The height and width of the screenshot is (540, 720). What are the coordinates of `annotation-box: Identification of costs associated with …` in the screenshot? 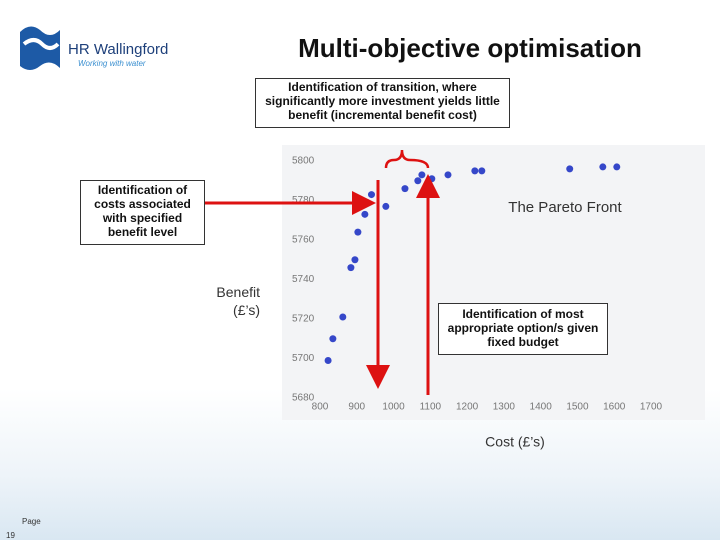 It's located at (142, 212).